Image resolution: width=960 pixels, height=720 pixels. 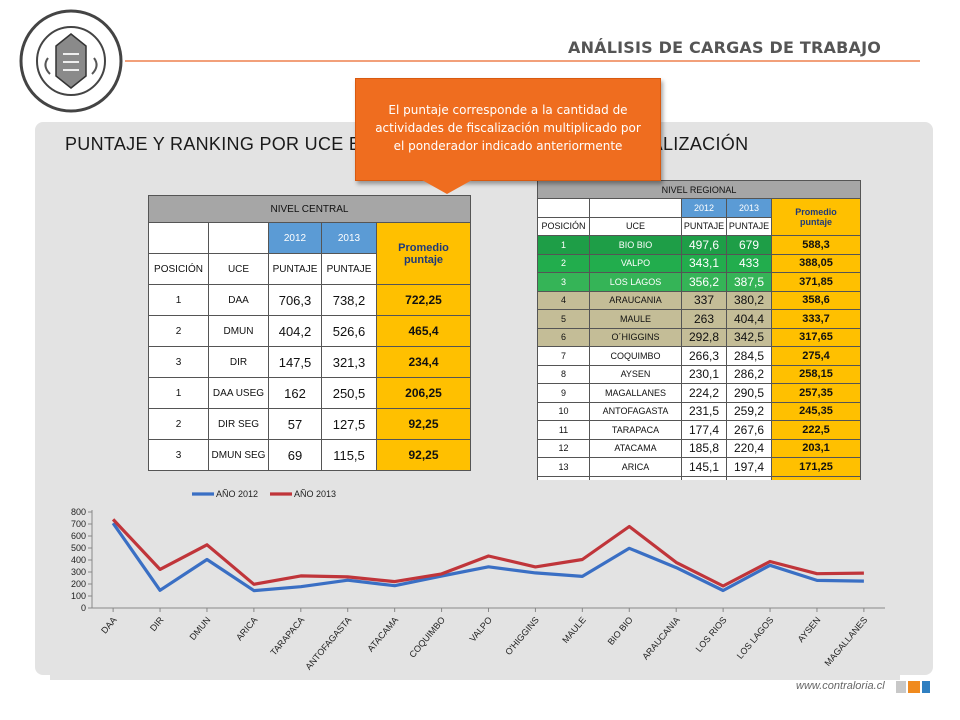 What do you see at coordinates (635, 448) in the screenshot?
I see `uce-cell: ATACAMA` at bounding box center [635, 448].